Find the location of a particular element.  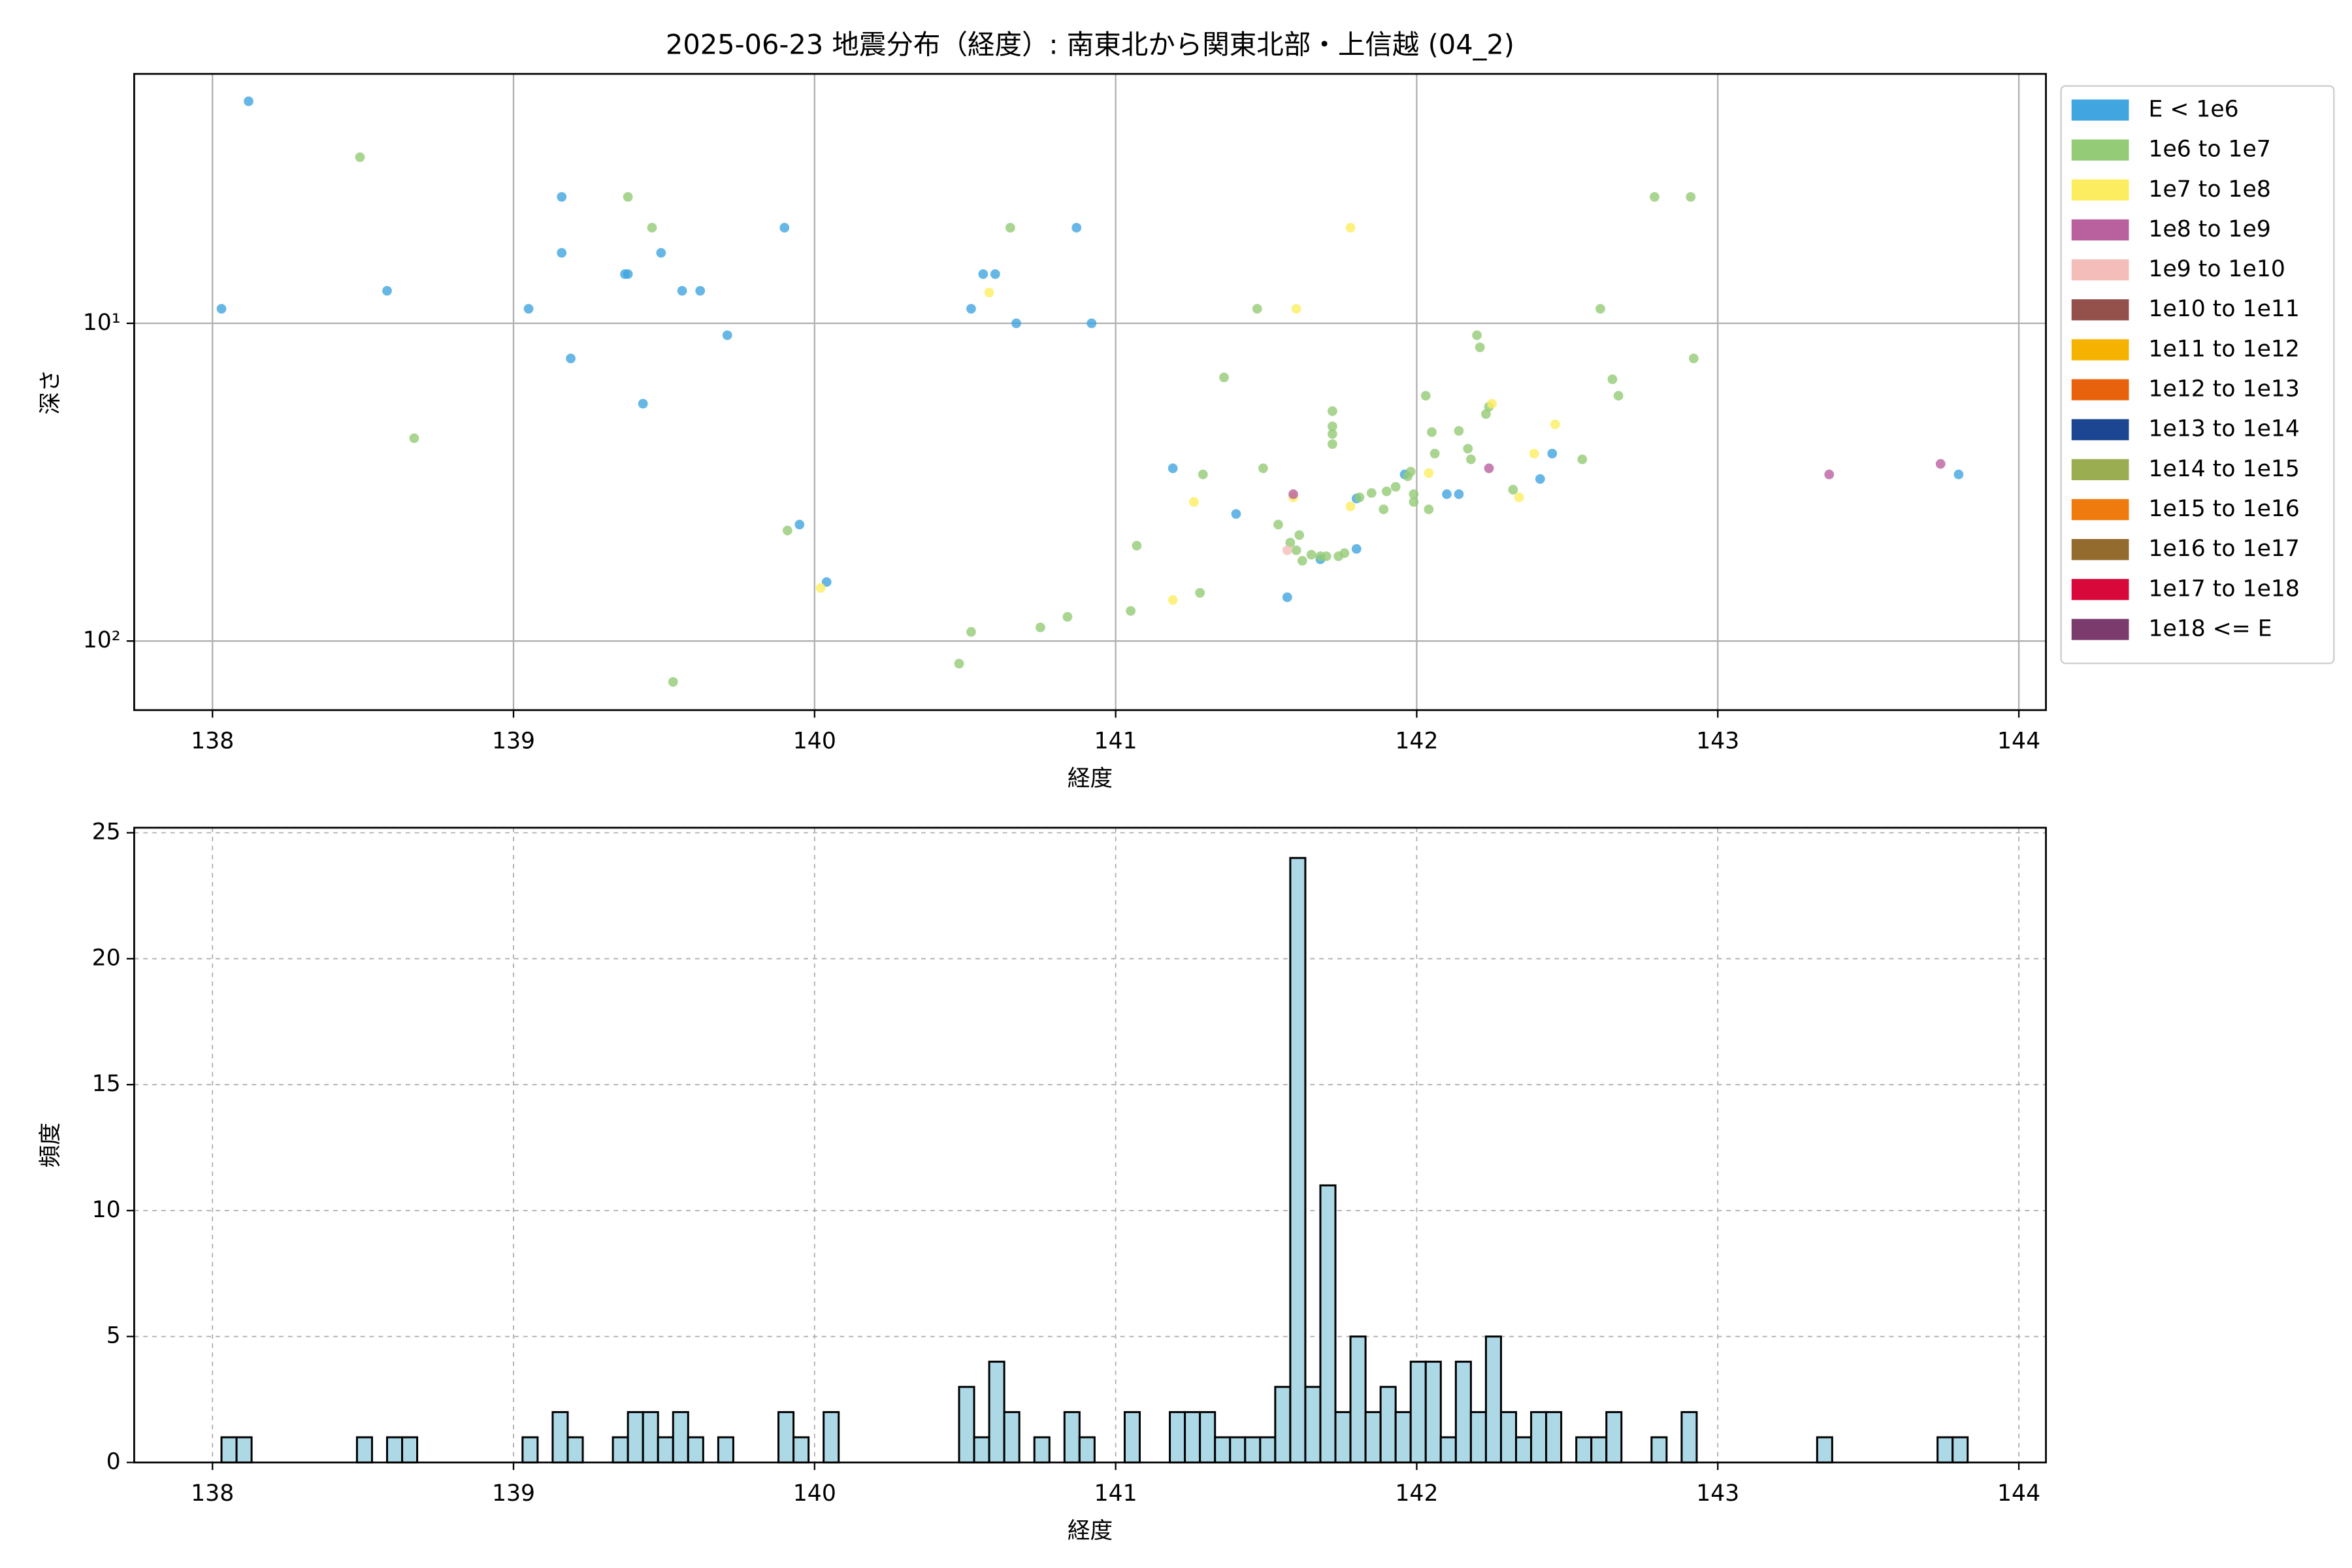

legend-label: 1e7 to 1e8 is located at coordinates (2209, 189).